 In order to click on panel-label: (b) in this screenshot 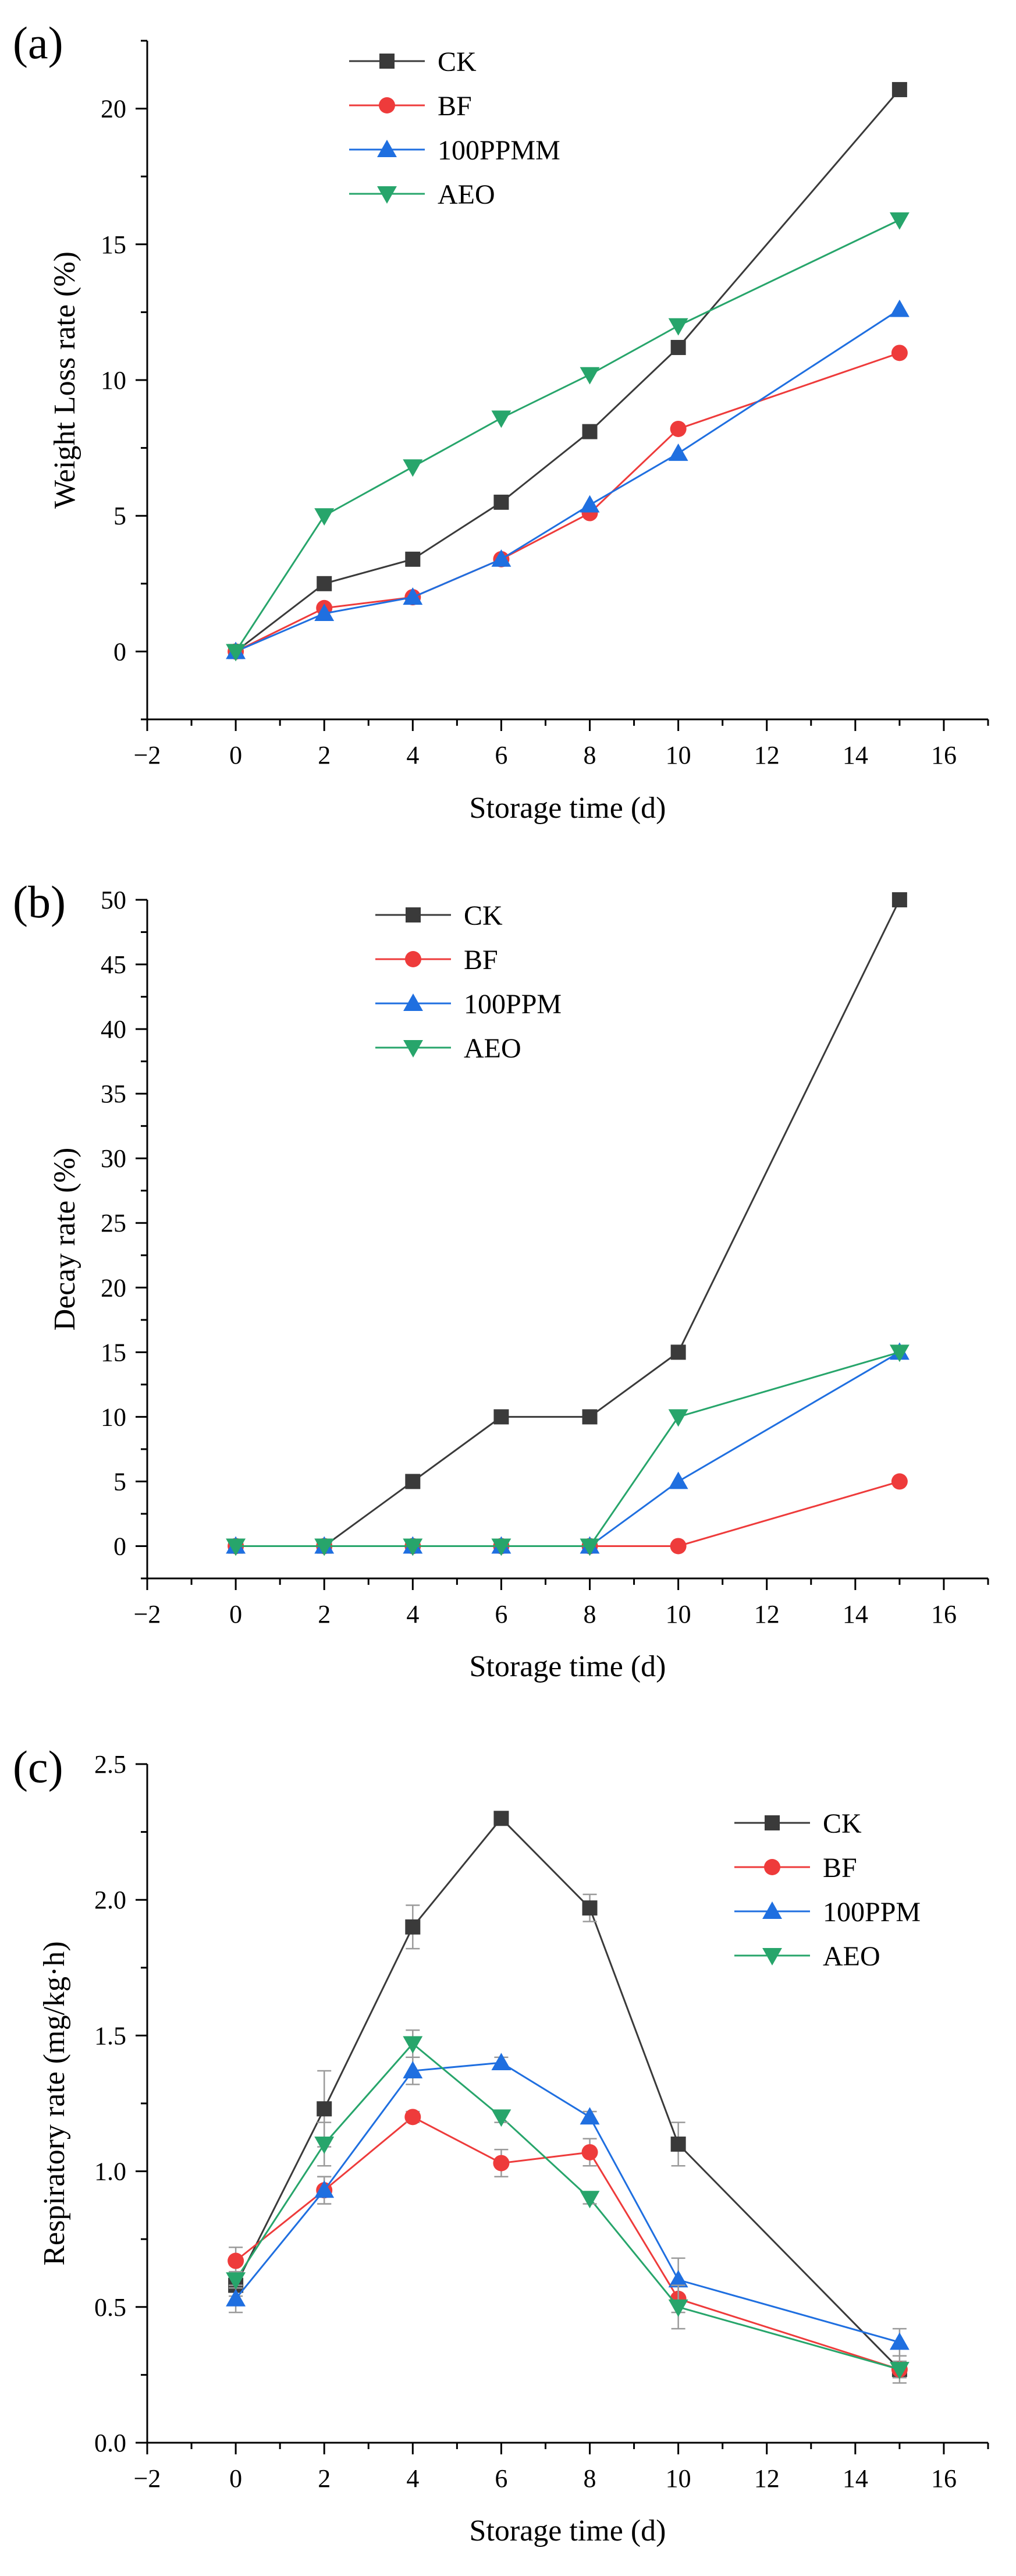, I will do `click(39, 902)`.